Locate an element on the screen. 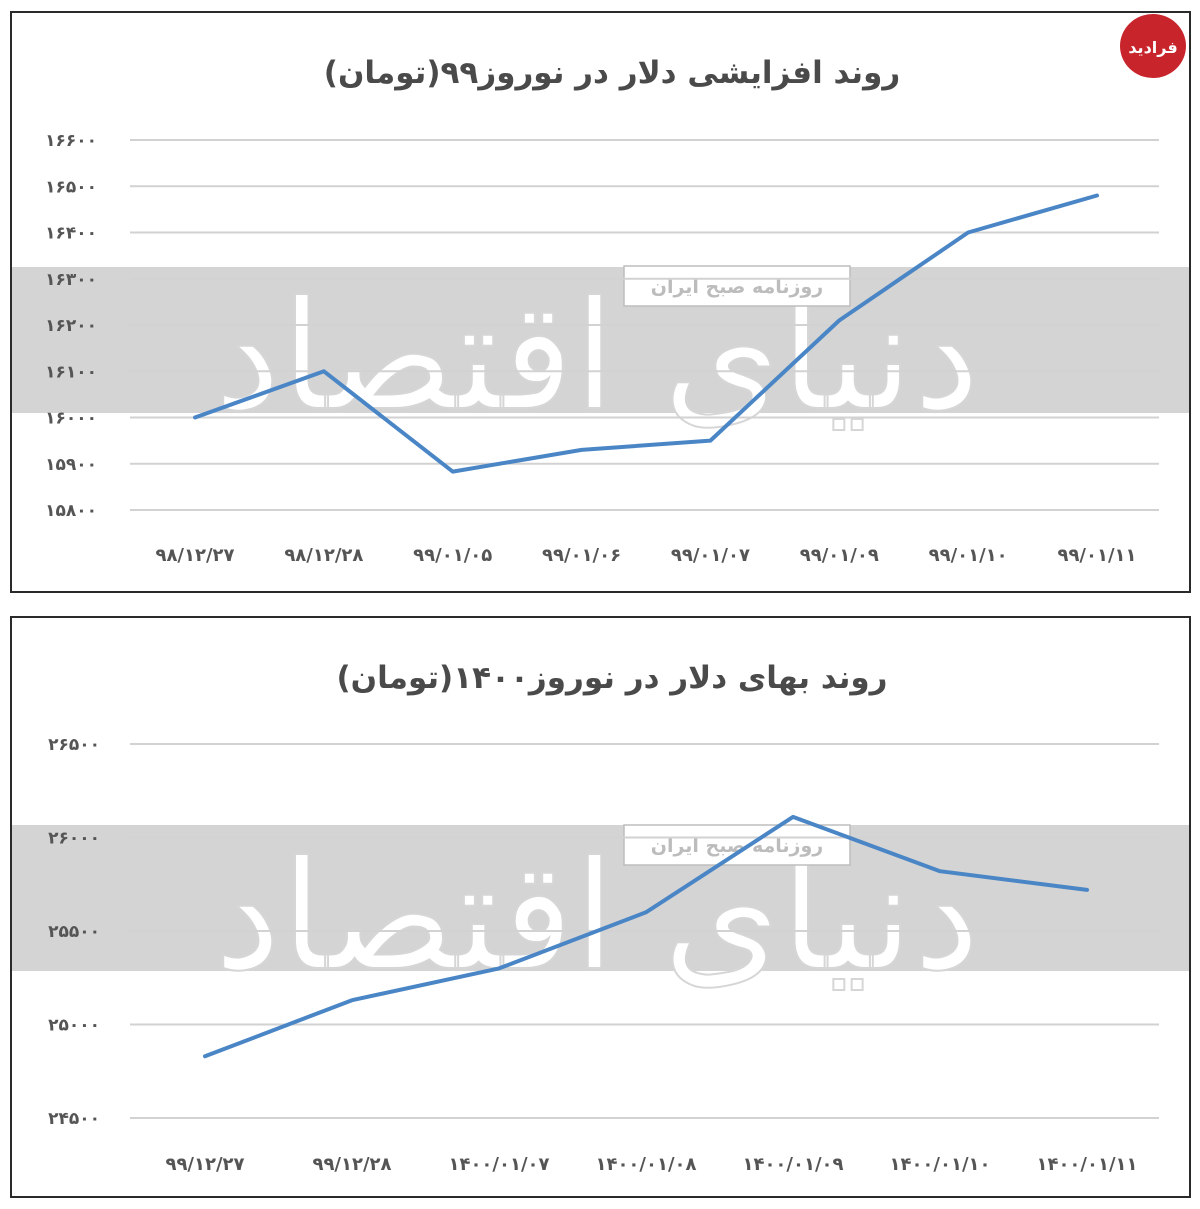 Image resolution: width=1200 pixels, height=1209 pixels. chart-title: روند افزایشی دلار در نوروز۹۹(تومان) is located at coordinates (612, 73).